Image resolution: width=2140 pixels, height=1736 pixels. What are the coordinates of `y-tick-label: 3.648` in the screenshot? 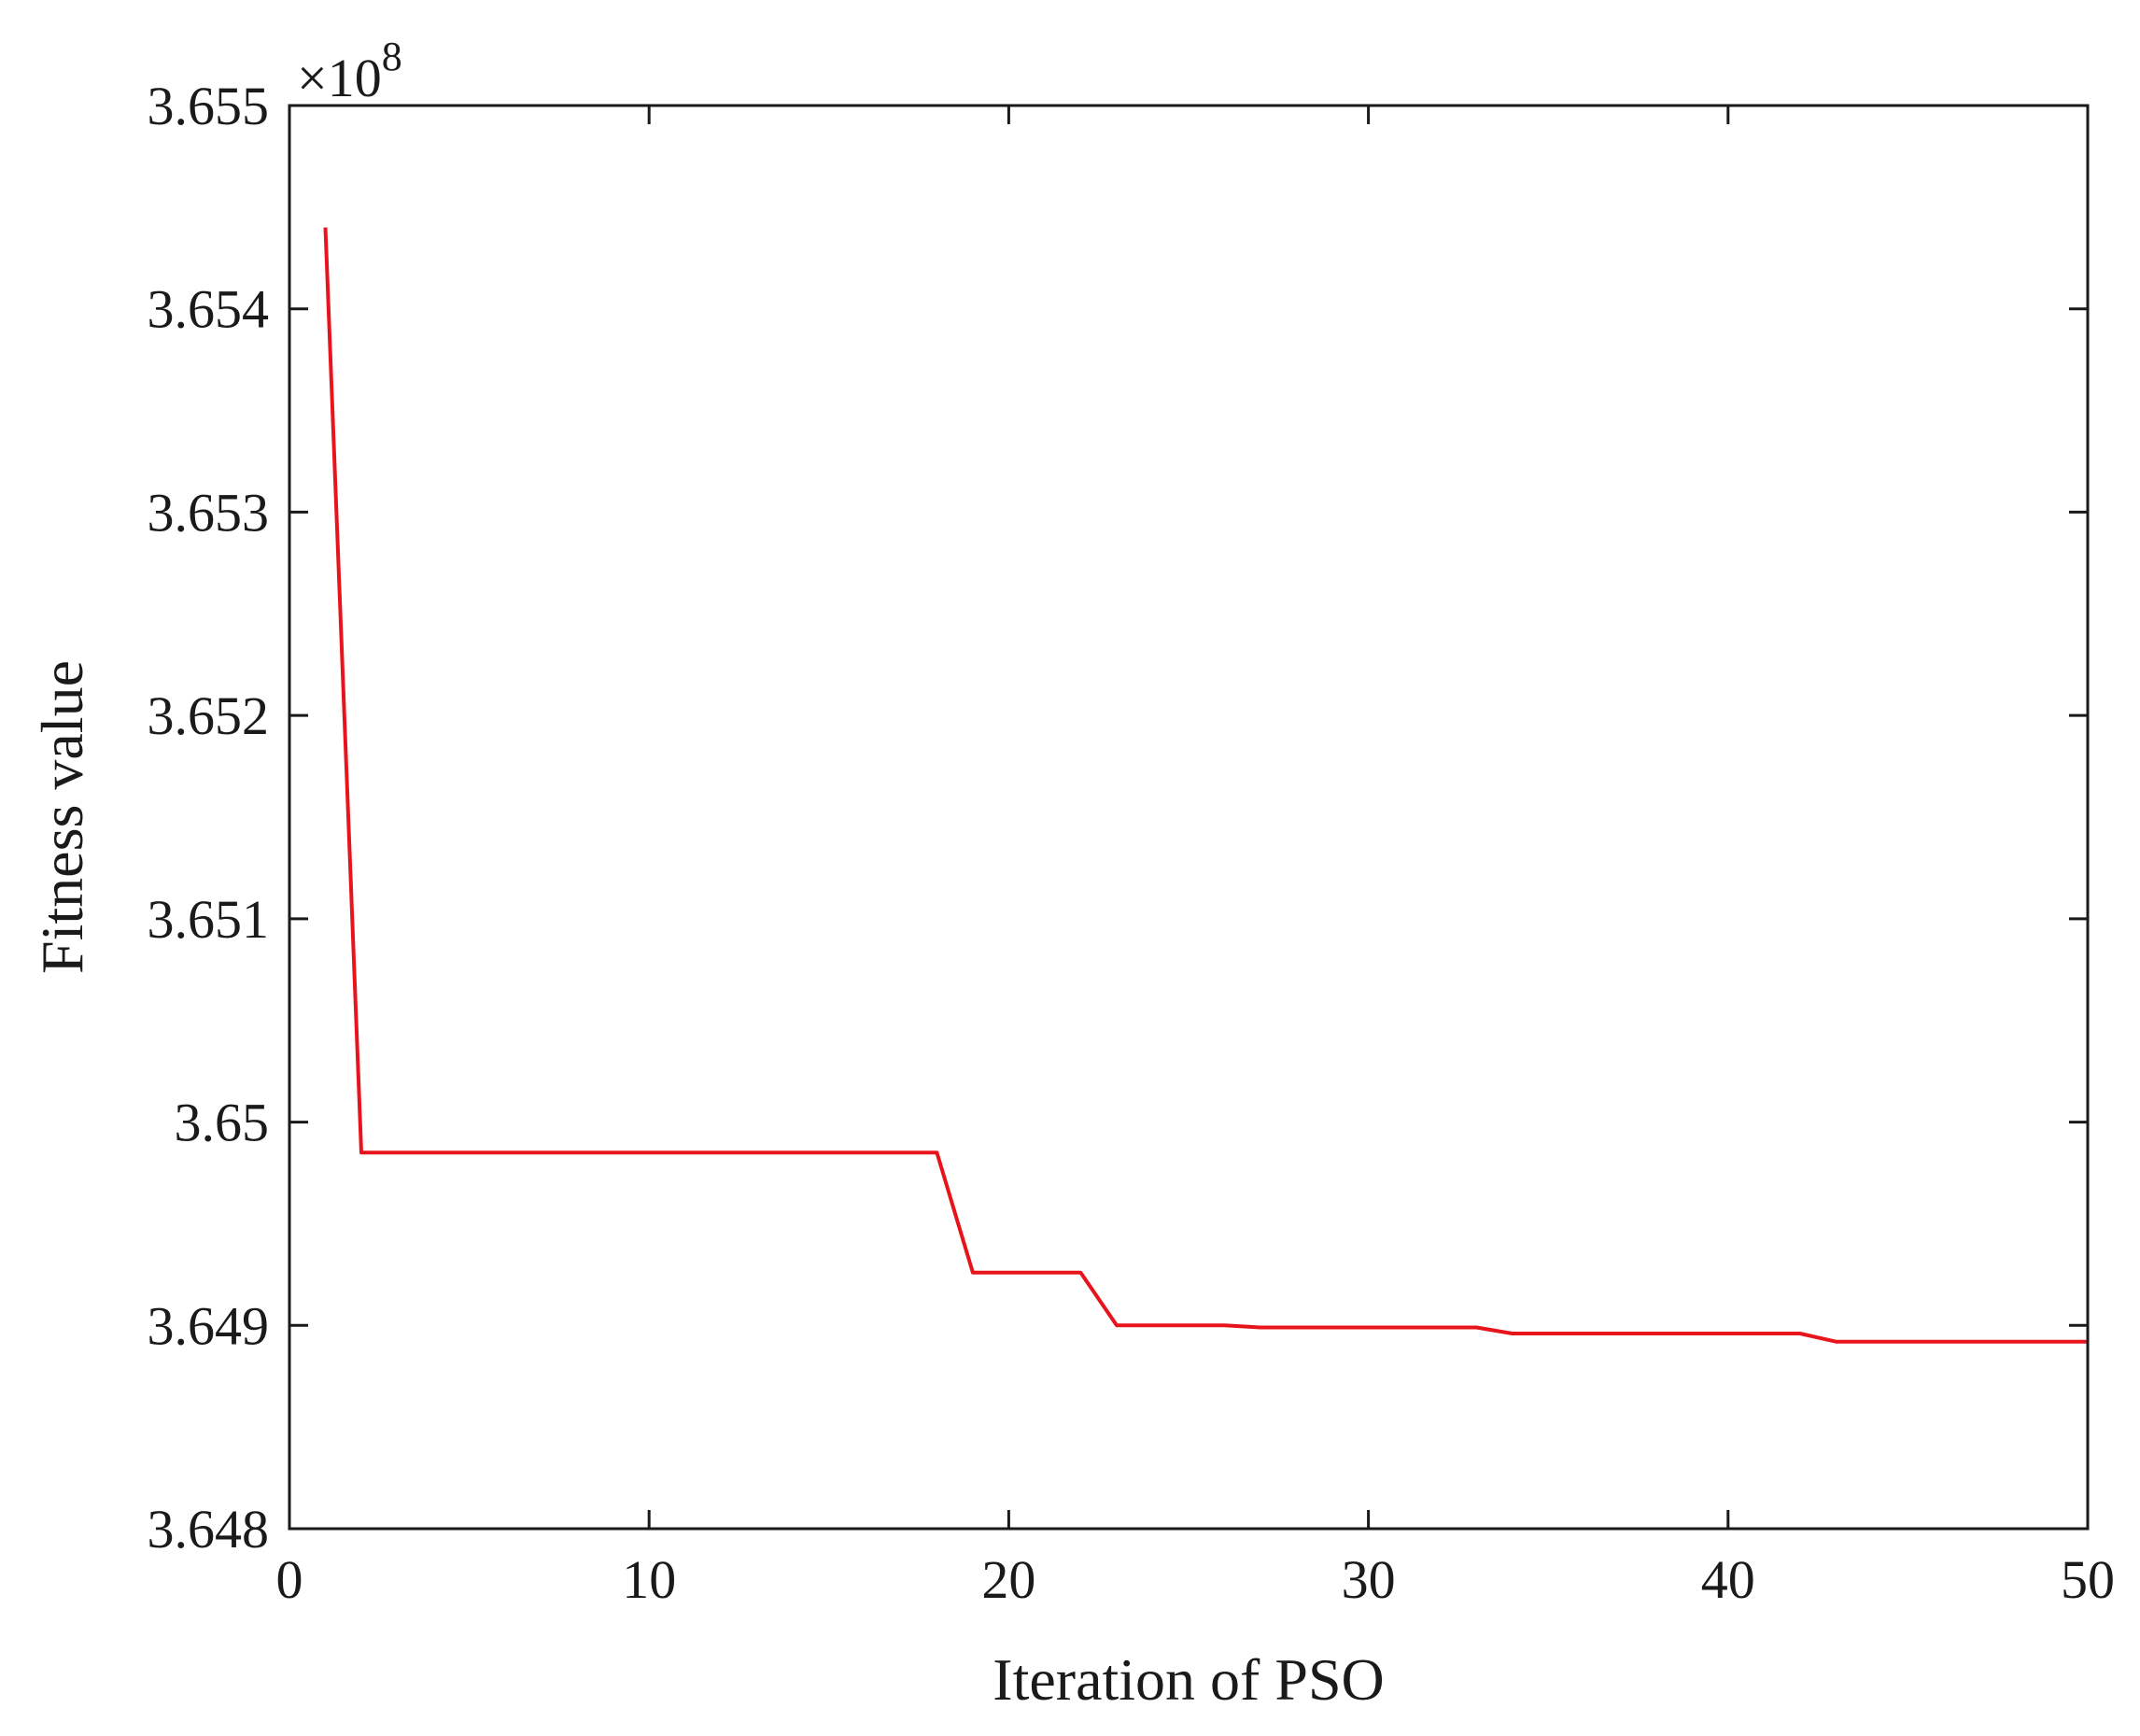 It's located at (209, 1529).